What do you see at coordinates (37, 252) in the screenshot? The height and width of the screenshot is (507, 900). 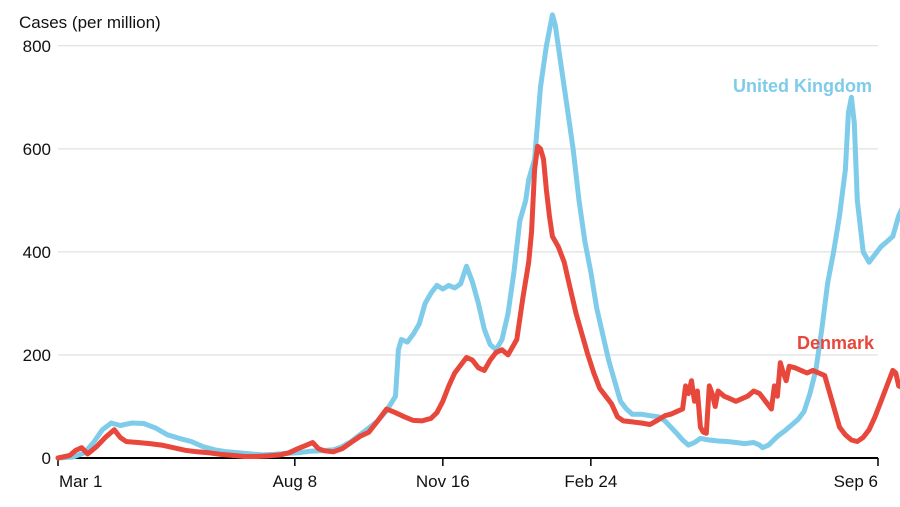 I see `y-tick-label: 400` at bounding box center [37, 252].